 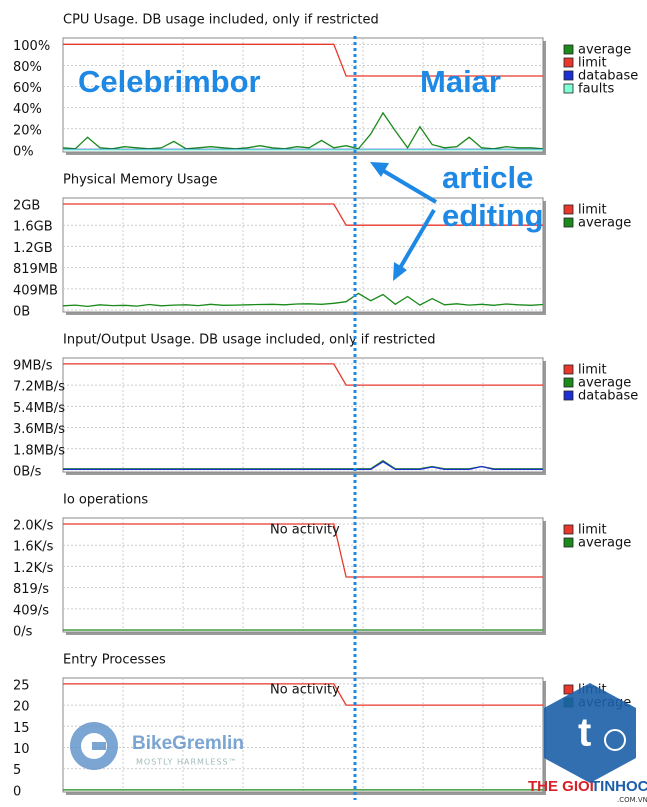 What do you see at coordinates (27, 88) in the screenshot?
I see `y-tick-label: 60%` at bounding box center [27, 88].